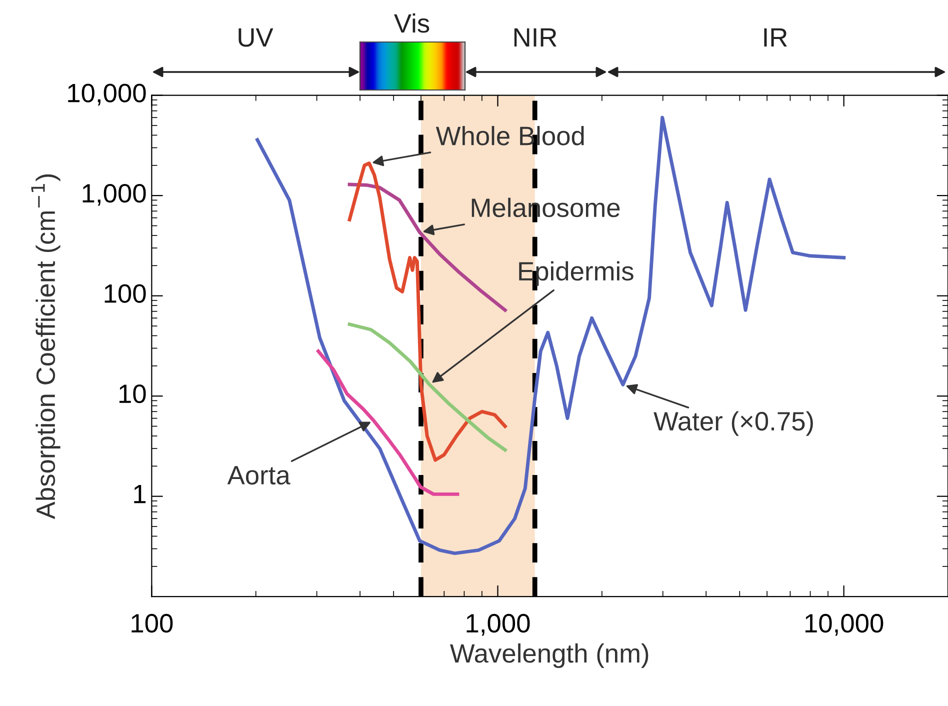  Describe the element at coordinates (125, 293) in the screenshot. I see `y-tick-label: 100` at that location.